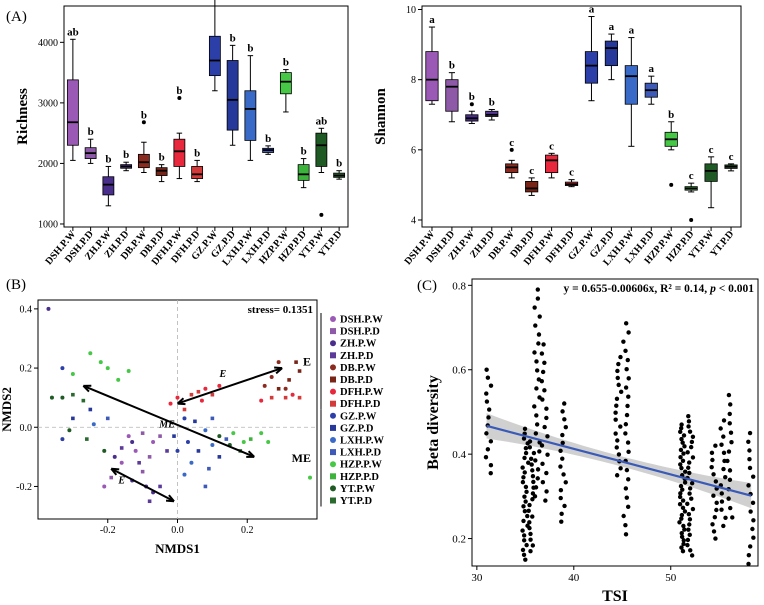 This screenshot has width=764, height=605. Describe the element at coordinates (48, 103) in the screenshot. I see `richness-ytick-label: 3000` at that location.